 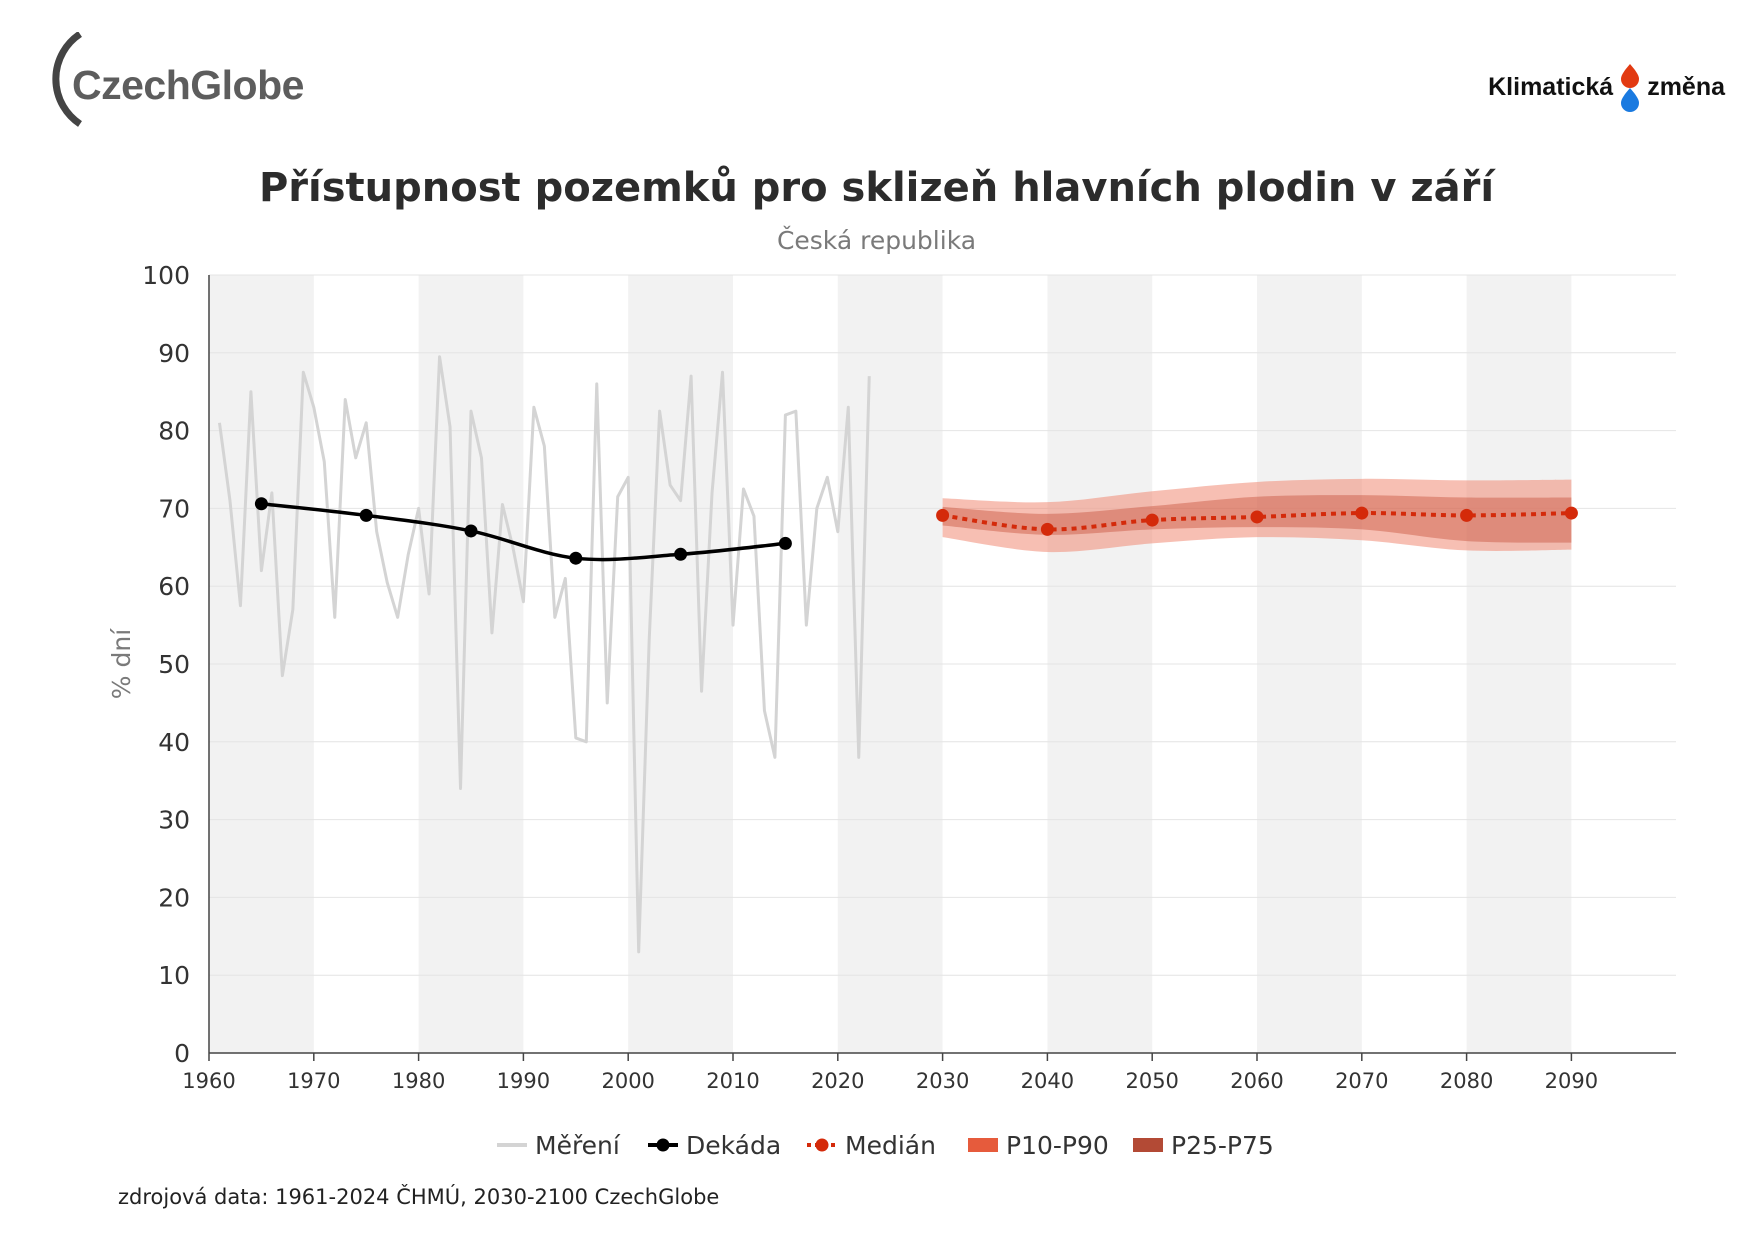 I want to click on x-tick-label: 1990, so click(x=523, y=1081).